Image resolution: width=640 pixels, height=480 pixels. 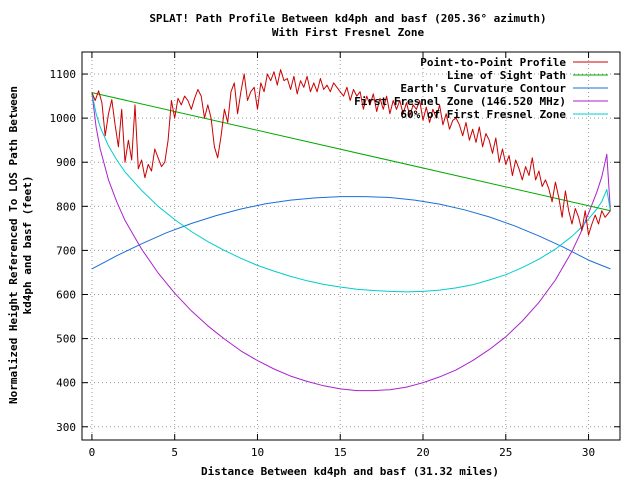 I want to click on y-tick-label: 1100, so click(x=63, y=74).